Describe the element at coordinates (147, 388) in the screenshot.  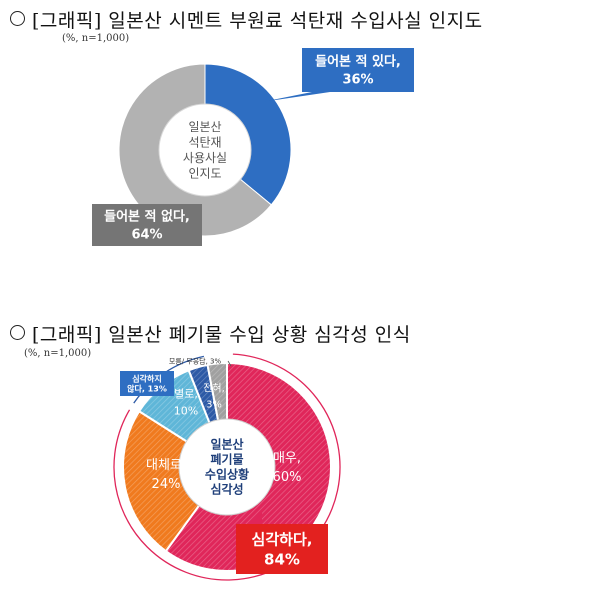
I see `chart2-not-serious-label-line: 않다, 13%` at that location.